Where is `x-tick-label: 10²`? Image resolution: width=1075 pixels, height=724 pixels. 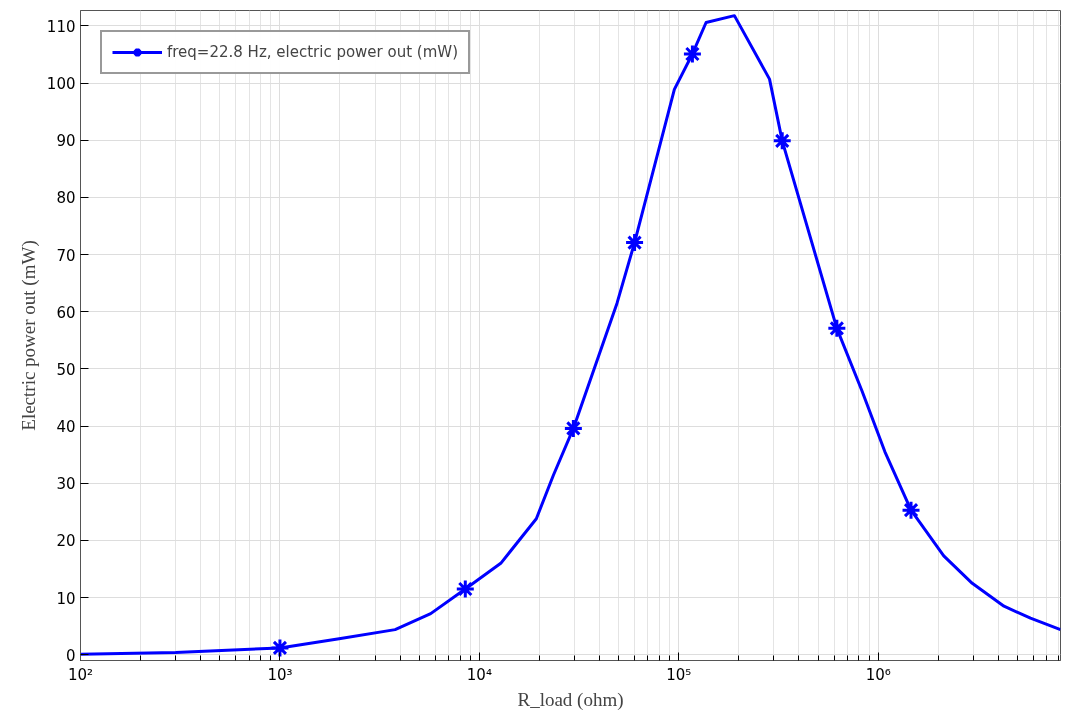
x-tick-label: 10² is located at coordinates (80, 674).